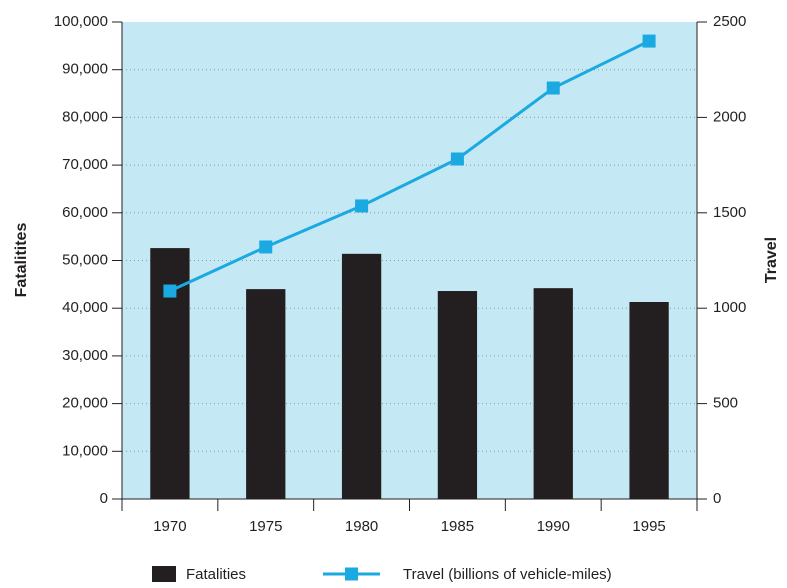 This screenshot has width=787, height=588. I want to click on y-tick-label: 0, so click(104, 498).